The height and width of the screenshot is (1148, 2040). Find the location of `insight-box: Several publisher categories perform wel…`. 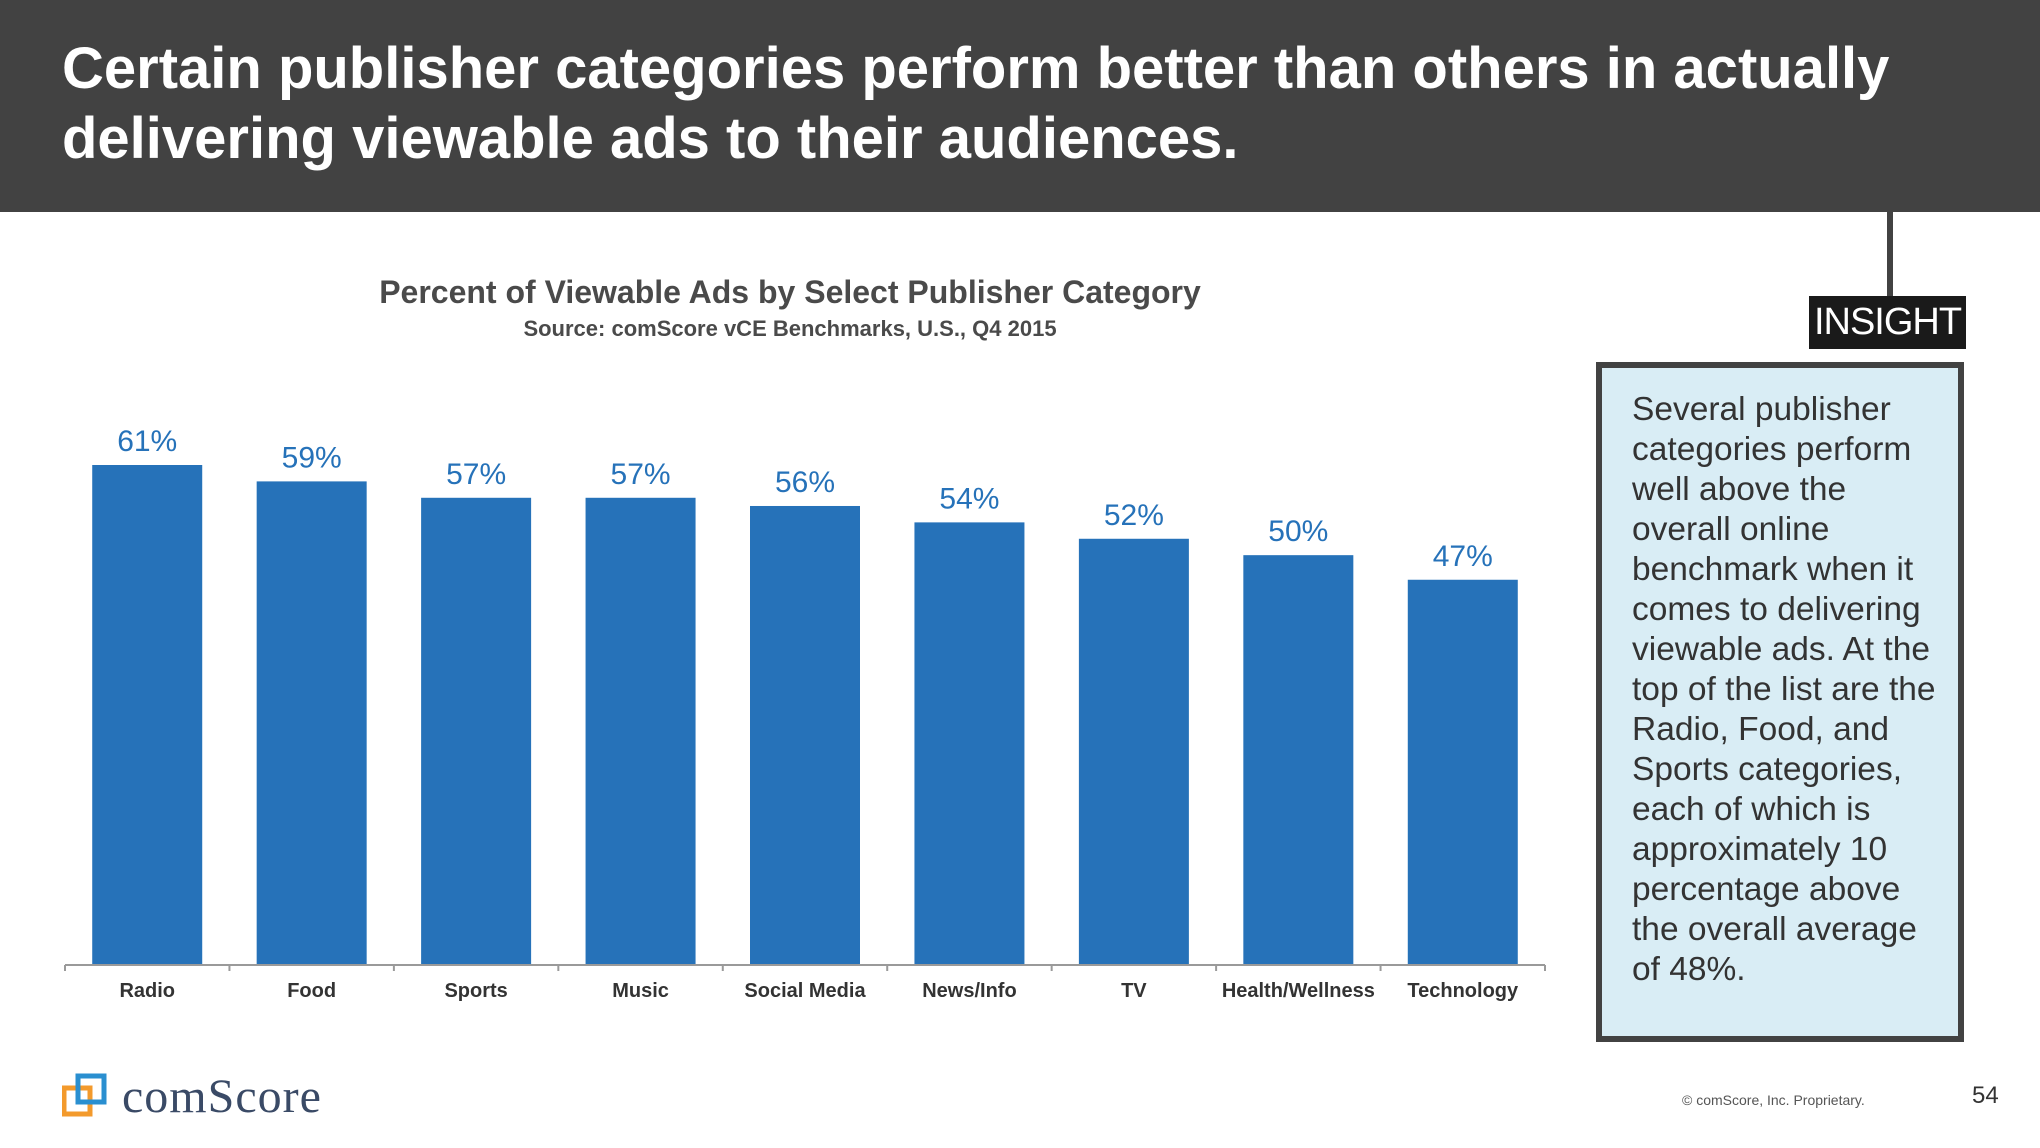

insight-box: Several publisher categories perform wel… is located at coordinates (1780, 702).